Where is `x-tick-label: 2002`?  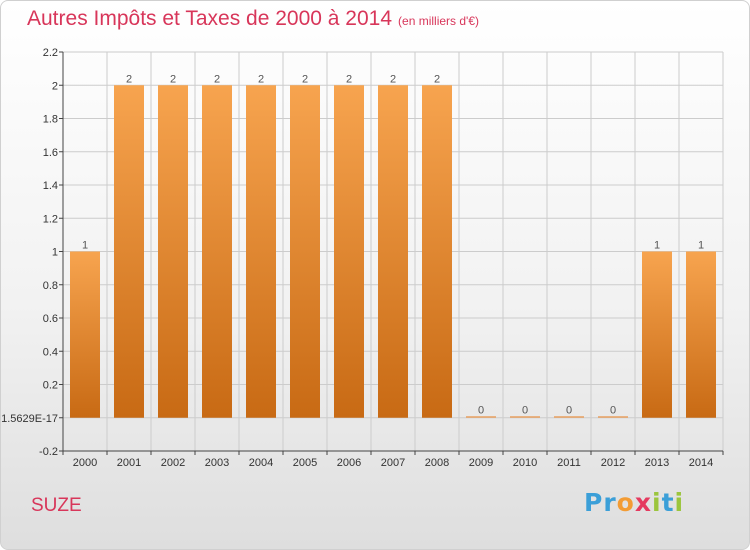
x-tick-label: 2002 is located at coordinates (173, 463).